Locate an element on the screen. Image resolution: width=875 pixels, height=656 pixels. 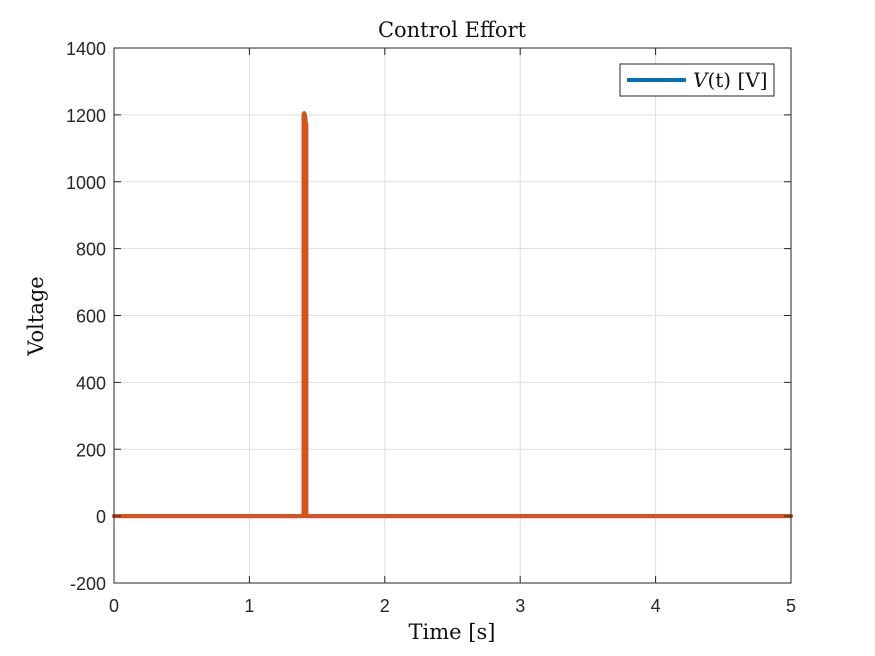
y-tick-label: 800 is located at coordinates (91, 250).